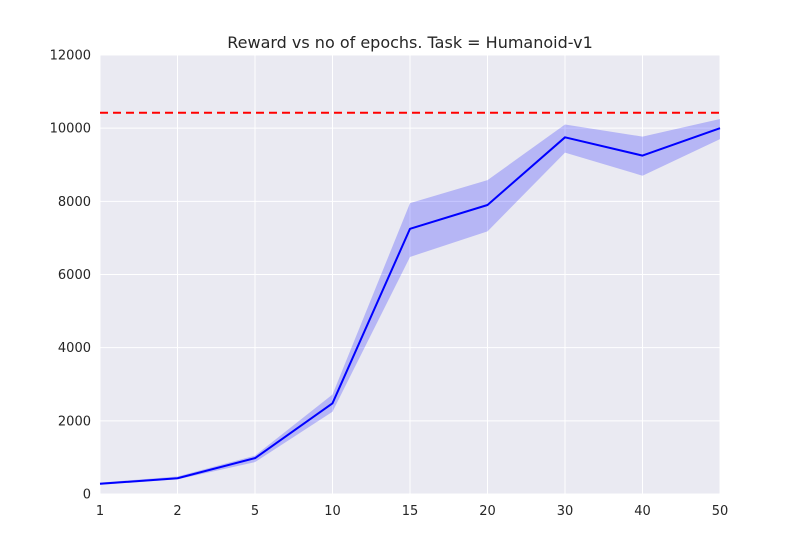 The image size is (800, 550). Describe the element at coordinates (70, 129) in the screenshot. I see `y-tick-label: 10000` at that location.